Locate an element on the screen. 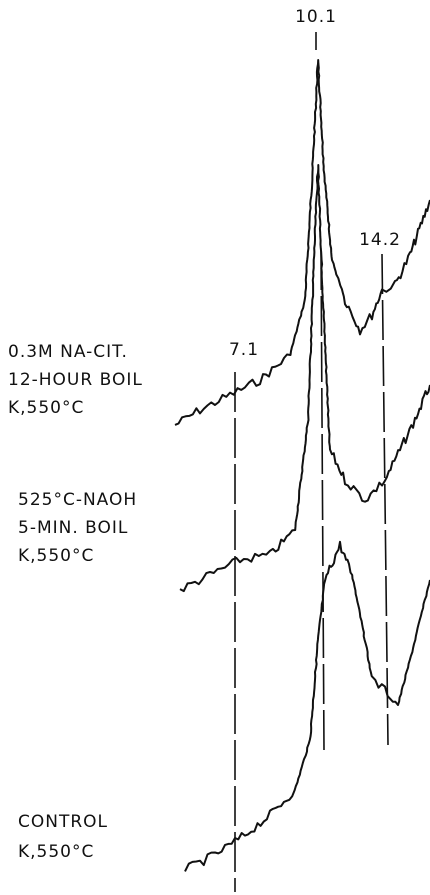 The height and width of the screenshot is (895, 430). peak-label: 10.1 is located at coordinates (316, 17).